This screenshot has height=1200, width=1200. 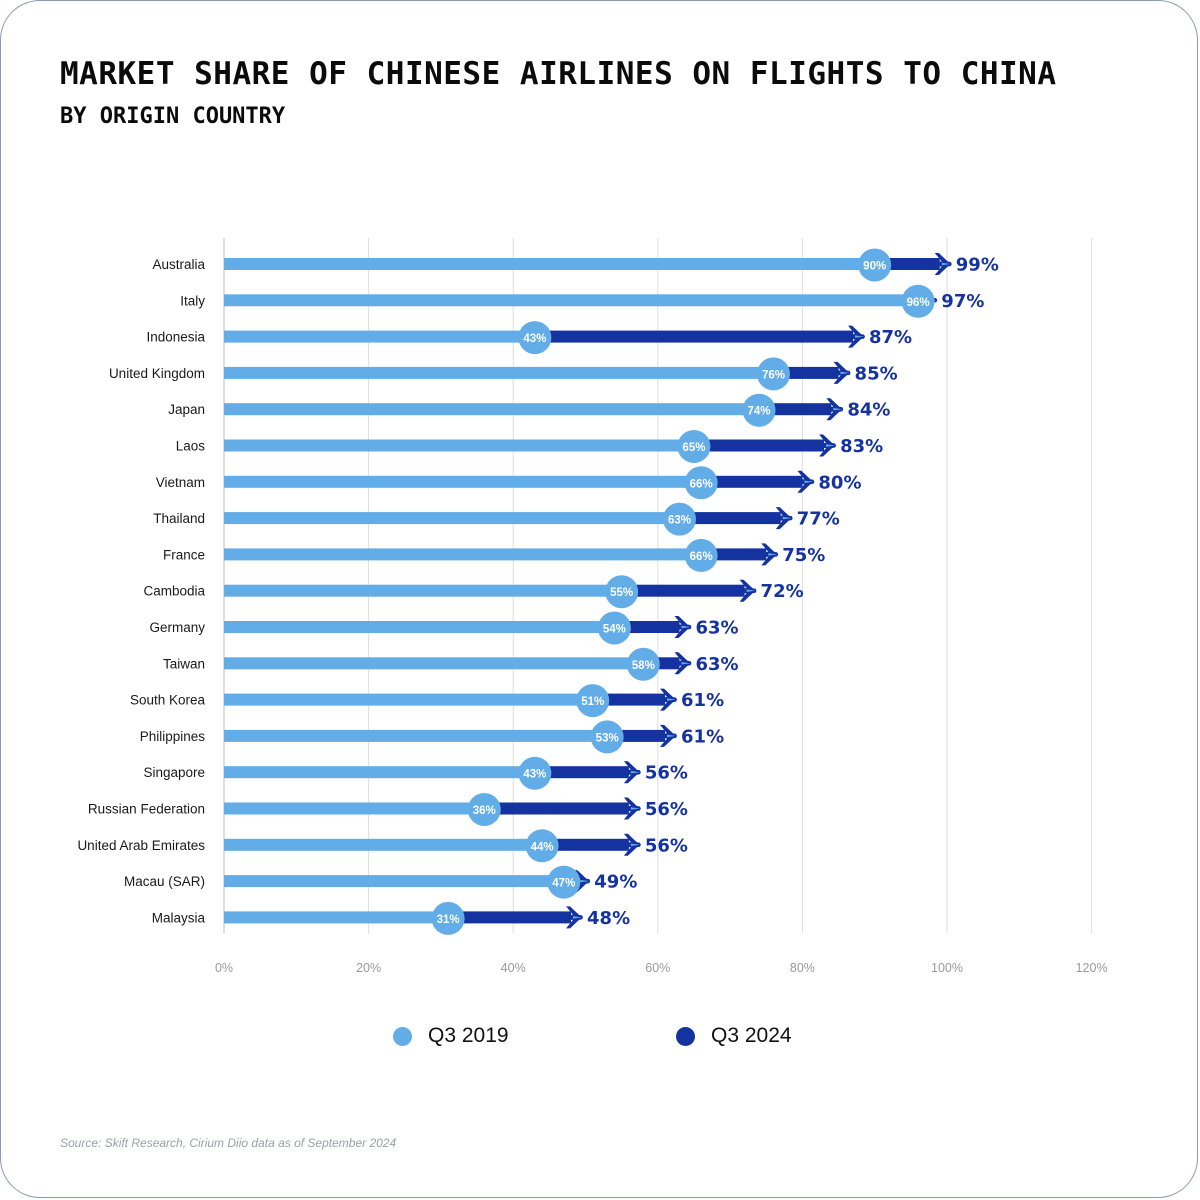 I want to click on data-label-q3-2024-indonesia: 87%, so click(x=890, y=337).